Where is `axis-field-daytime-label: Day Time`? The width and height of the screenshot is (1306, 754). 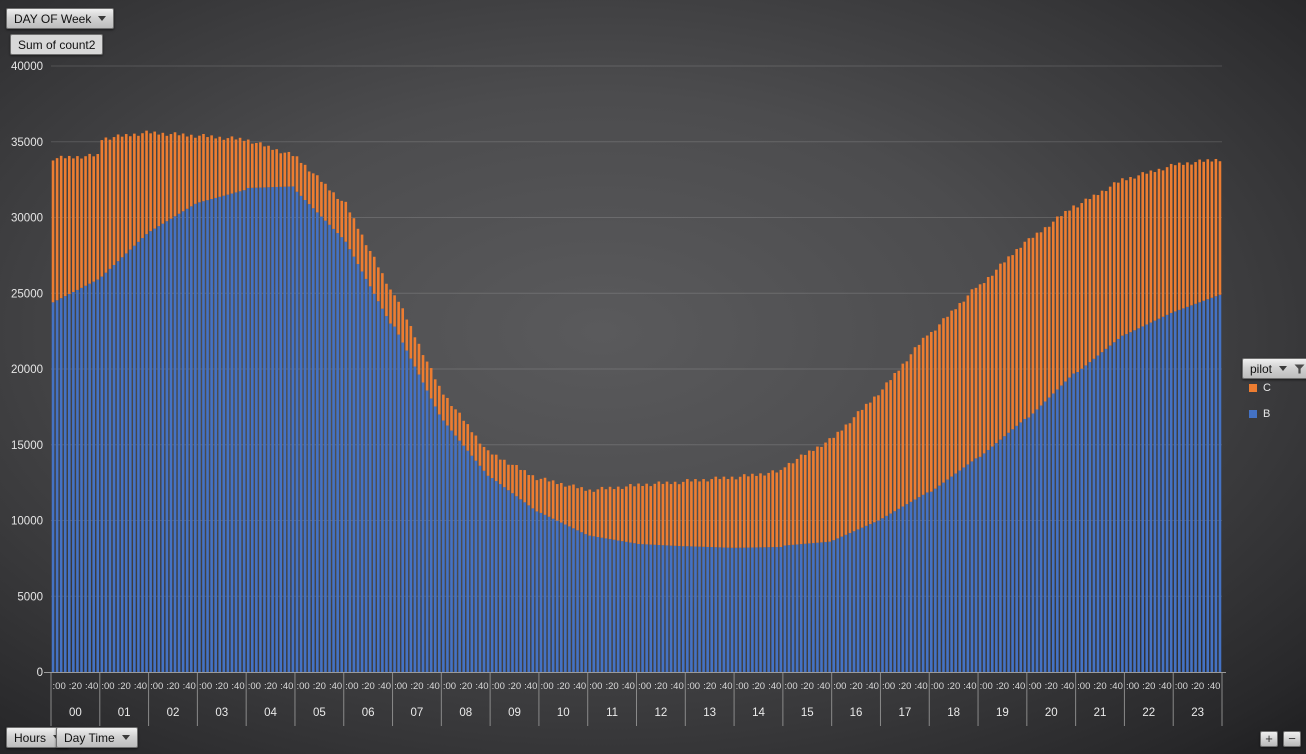 axis-field-daytime-label: Day Time is located at coordinates (89, 737).